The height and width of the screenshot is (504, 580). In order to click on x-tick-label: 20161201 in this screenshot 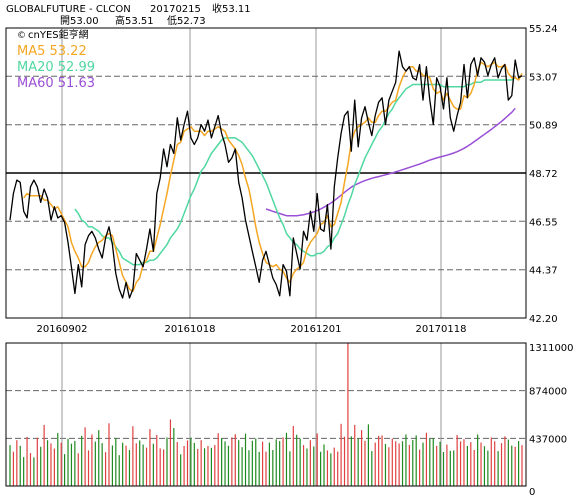, I will do `click(316, 329)`.